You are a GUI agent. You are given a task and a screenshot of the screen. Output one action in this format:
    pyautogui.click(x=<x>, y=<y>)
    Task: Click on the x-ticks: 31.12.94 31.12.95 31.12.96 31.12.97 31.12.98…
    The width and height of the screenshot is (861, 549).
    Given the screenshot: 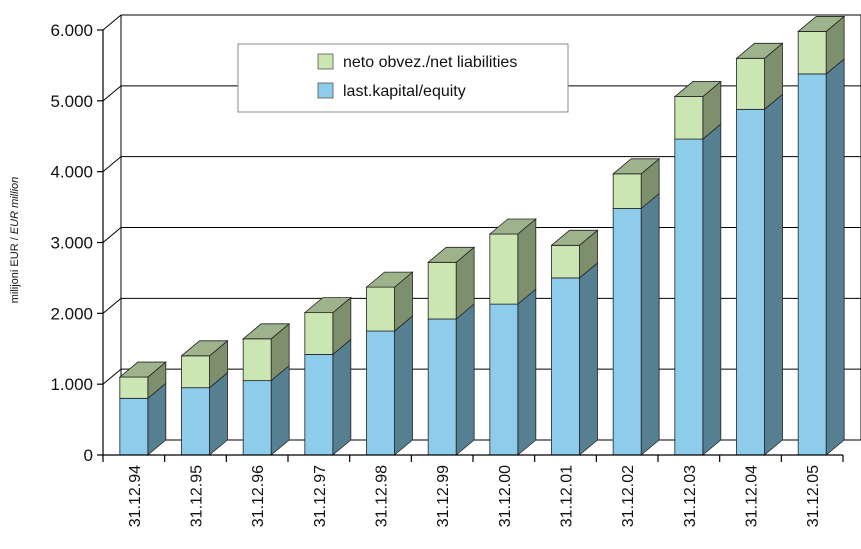 What is the action you would take?
    pyautogui.click(x=473, y=491)
    